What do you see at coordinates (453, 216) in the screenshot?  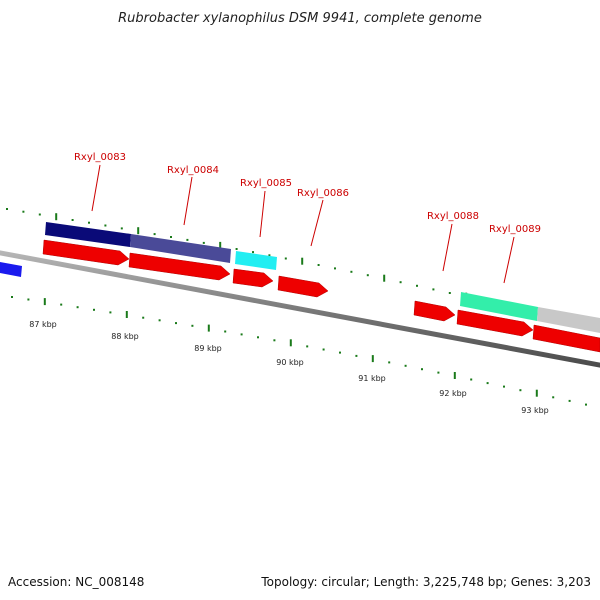 I see `gene-label-rxyl-0088: Rxyl_0088` at bounding box center [453, 216].